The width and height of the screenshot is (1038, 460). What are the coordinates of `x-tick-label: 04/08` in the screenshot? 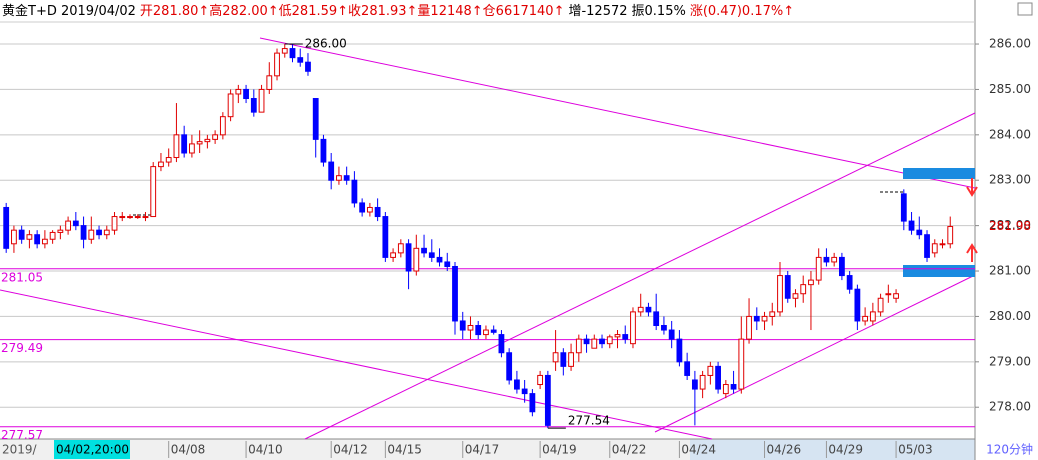 It's located at (188, 450).